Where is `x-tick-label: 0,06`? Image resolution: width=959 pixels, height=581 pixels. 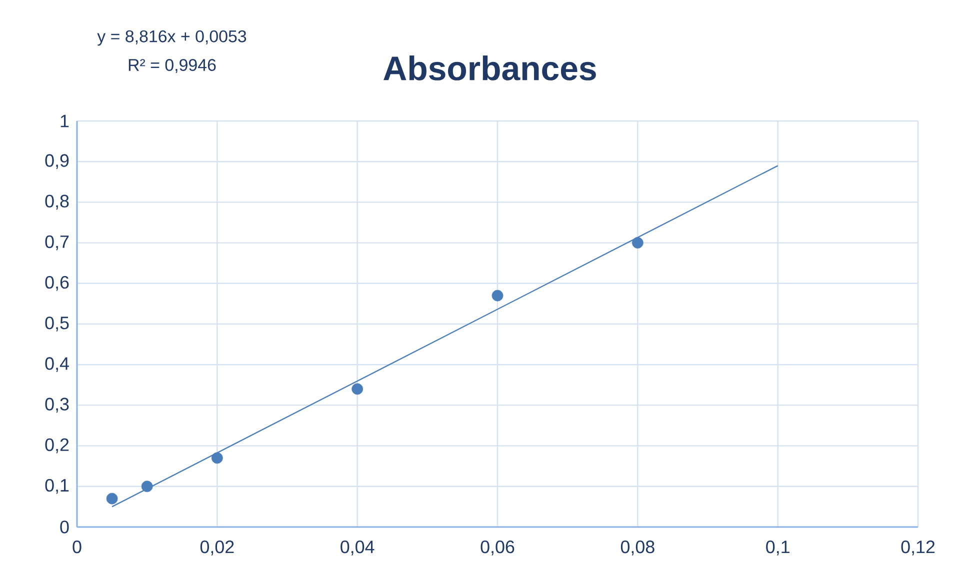
x-tick-label: 0,06 is located at coordinates (497, 548).